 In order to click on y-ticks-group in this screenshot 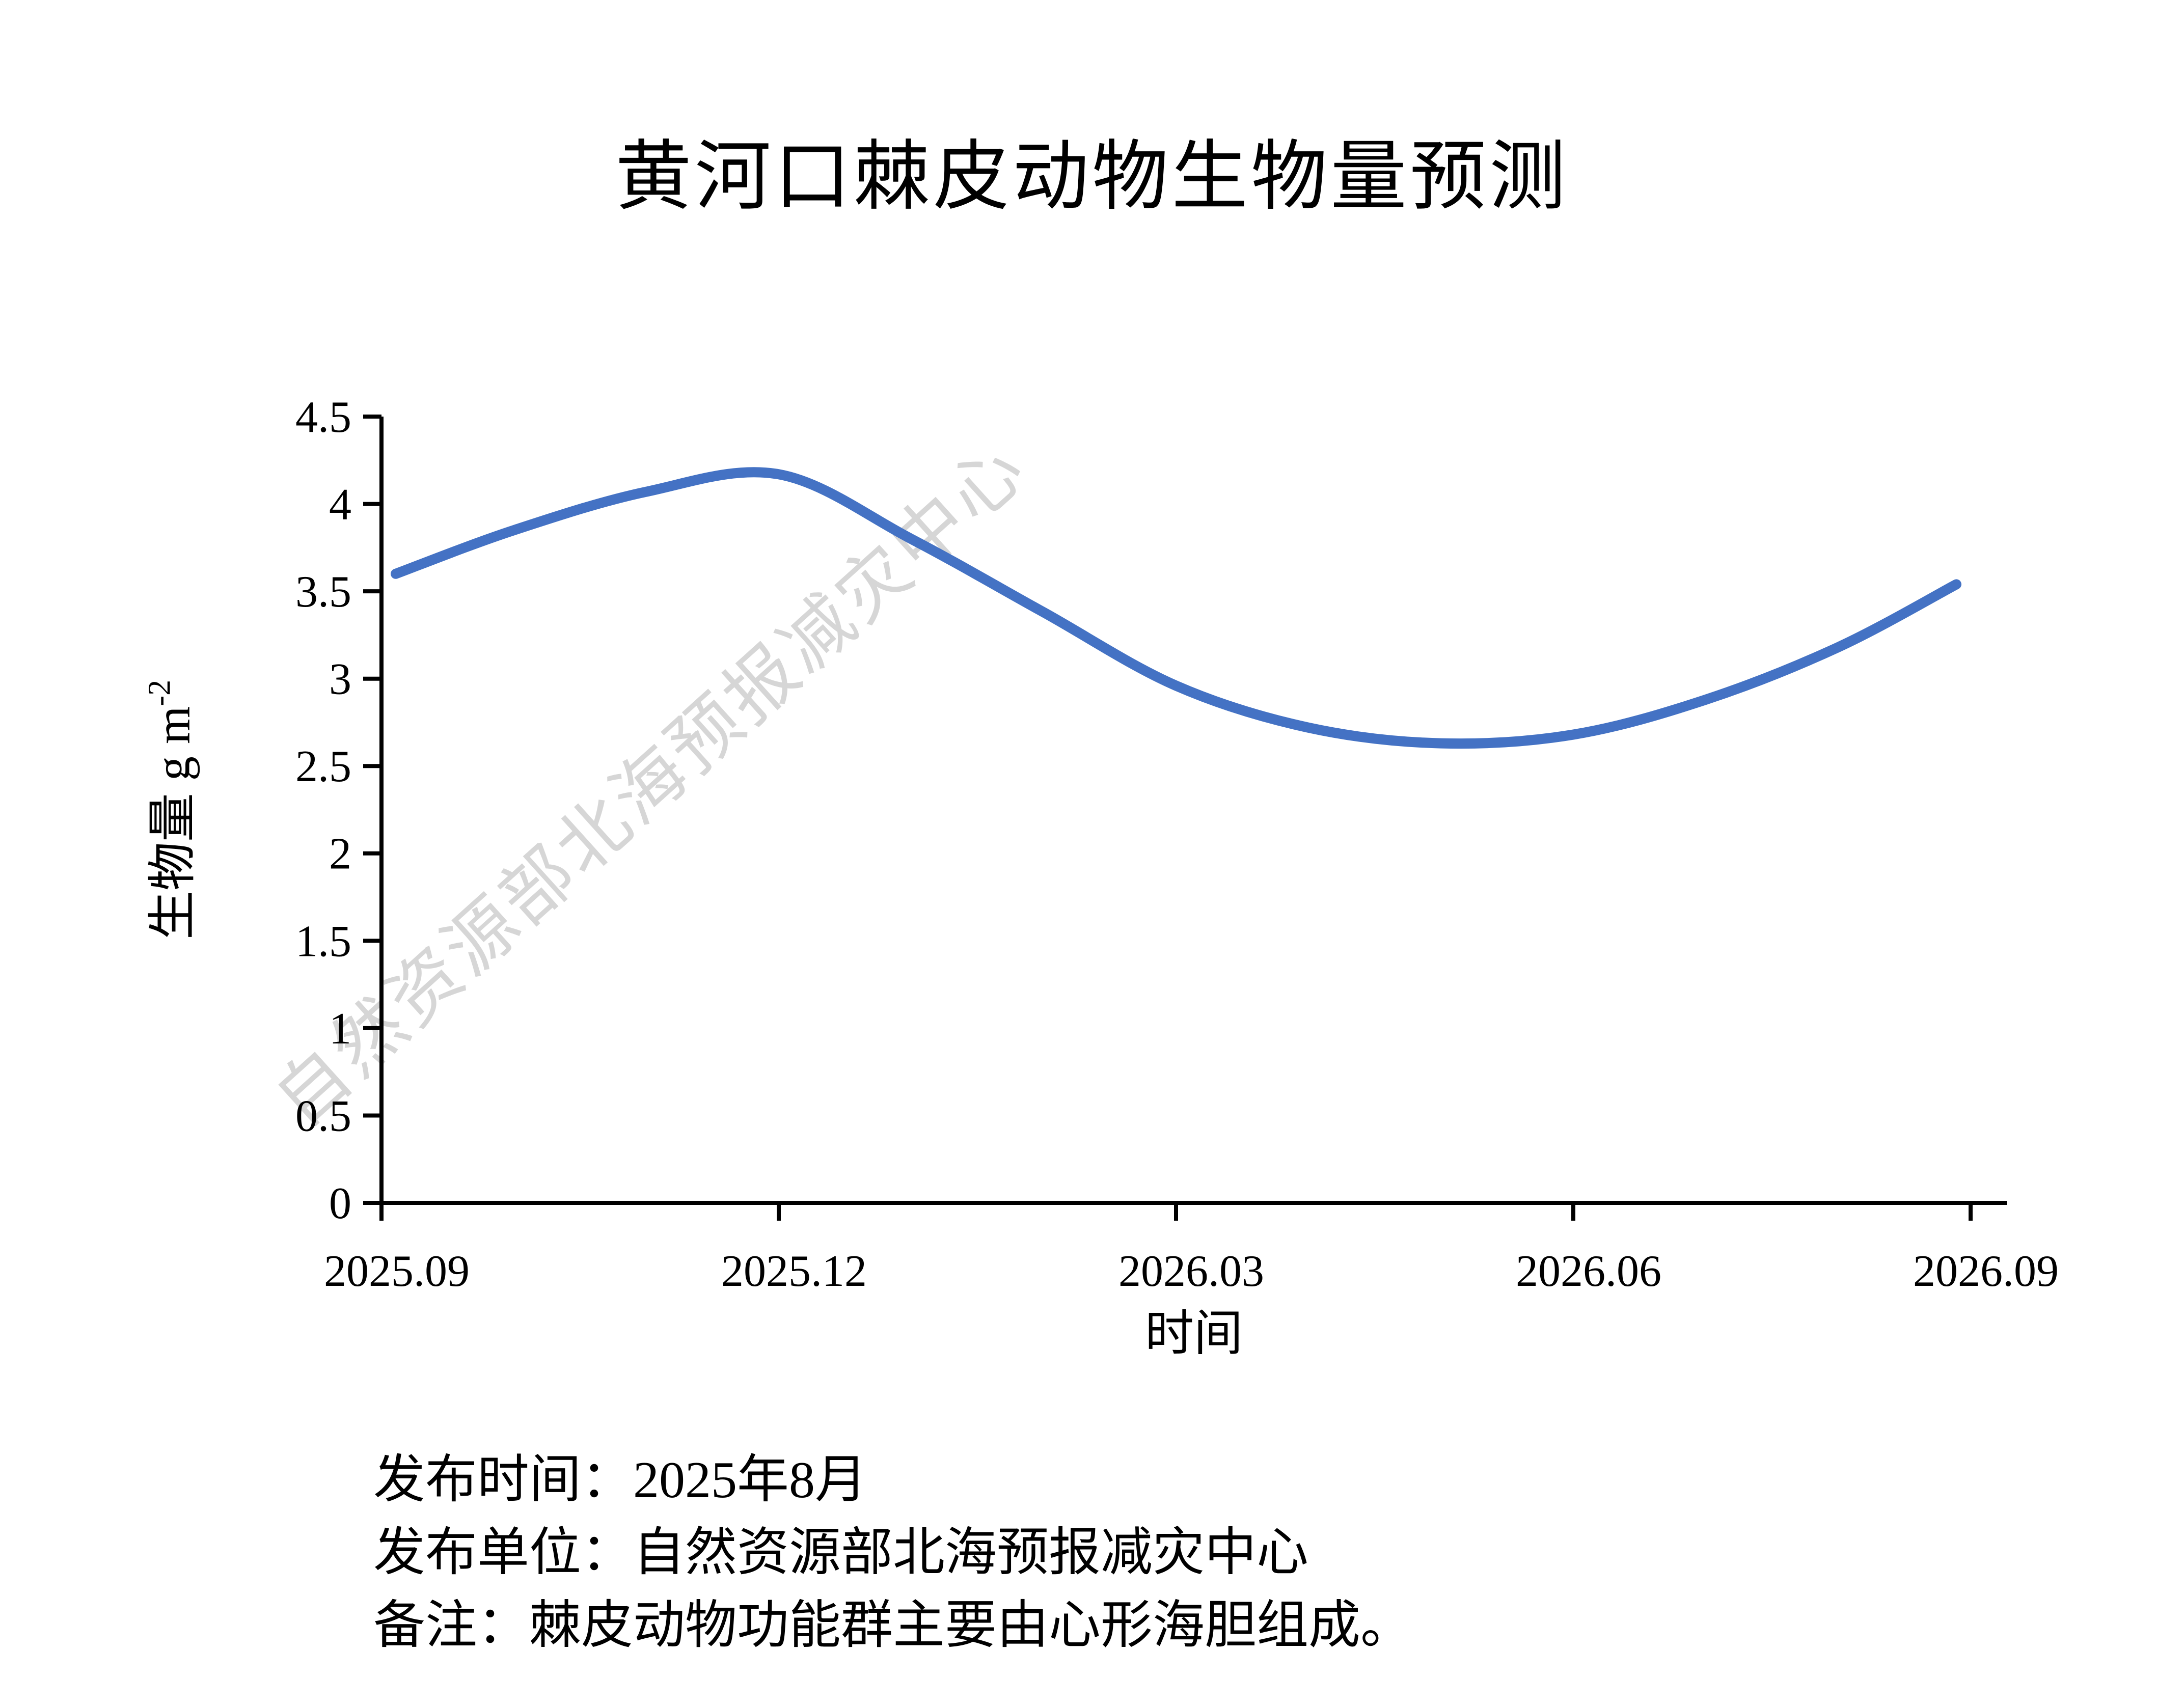, I will do `click(372, 766)`.